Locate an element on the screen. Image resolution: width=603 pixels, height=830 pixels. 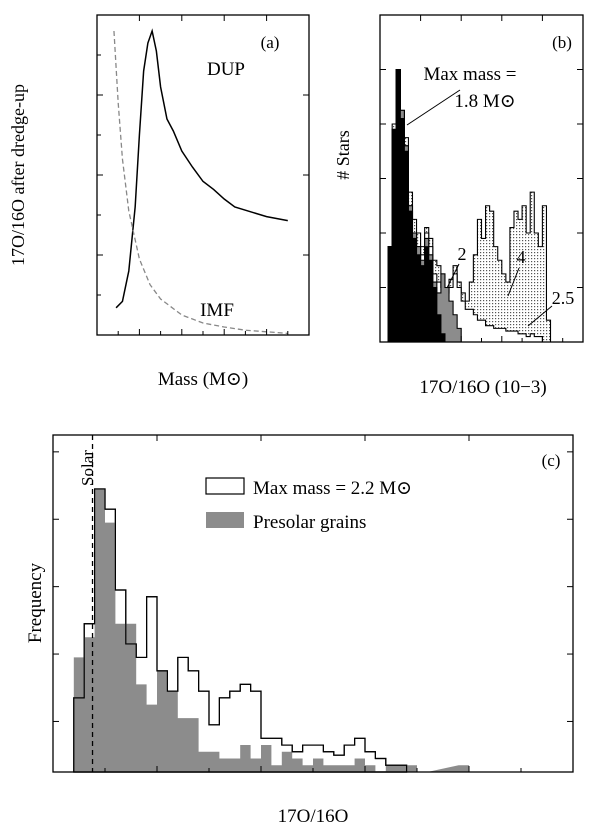
label-25-pointer is located at coordinates (540, 316).